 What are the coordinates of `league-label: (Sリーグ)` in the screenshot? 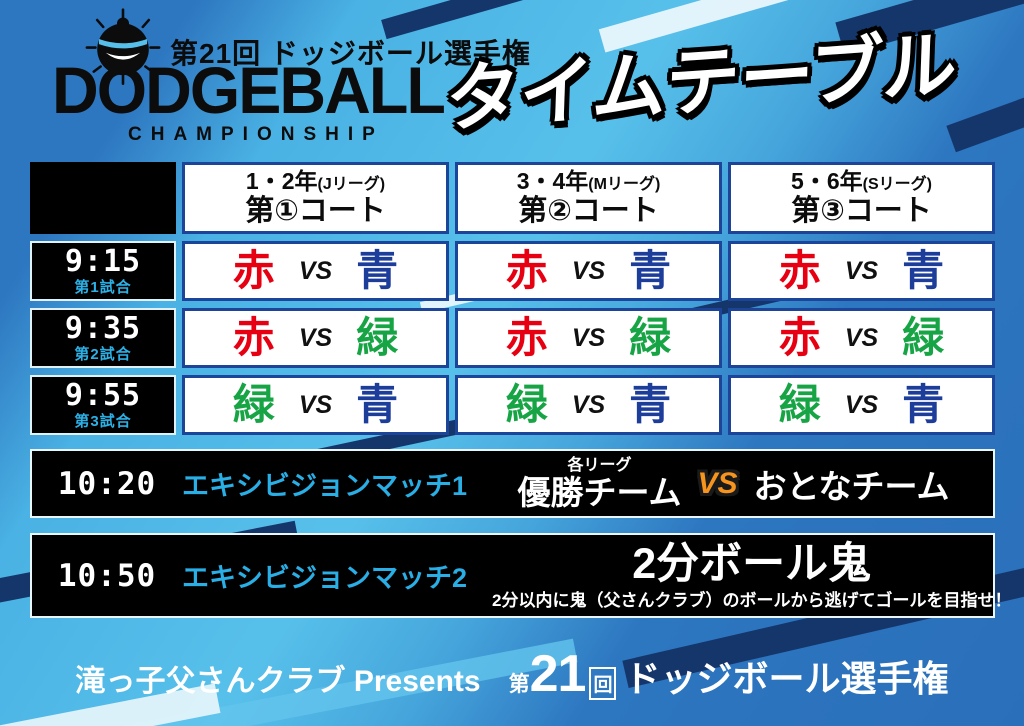 It's located at (897, 185).